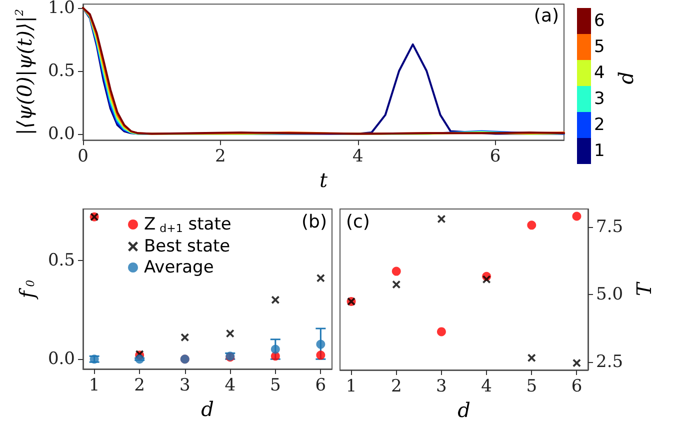 This screenshot has width=683, height=430. What do you see at coordinates (27, 290) in the screenshot?
I see `y-axis-title: f0` at bounding box center [27, 290].